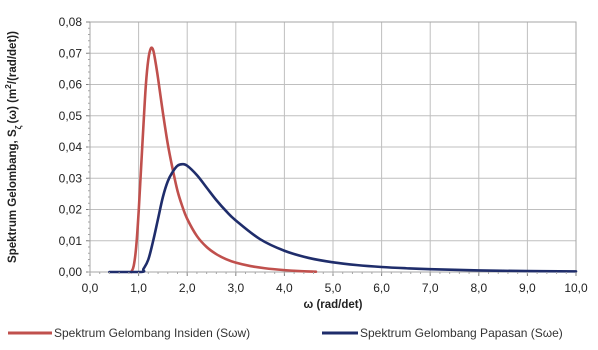 This screenshot has width=598, height=350. What do you see at coordinates (13, 57) in the screenshot?
I see `y-axis-title-end: /(rad/det))` at bounding box center [13, 57].